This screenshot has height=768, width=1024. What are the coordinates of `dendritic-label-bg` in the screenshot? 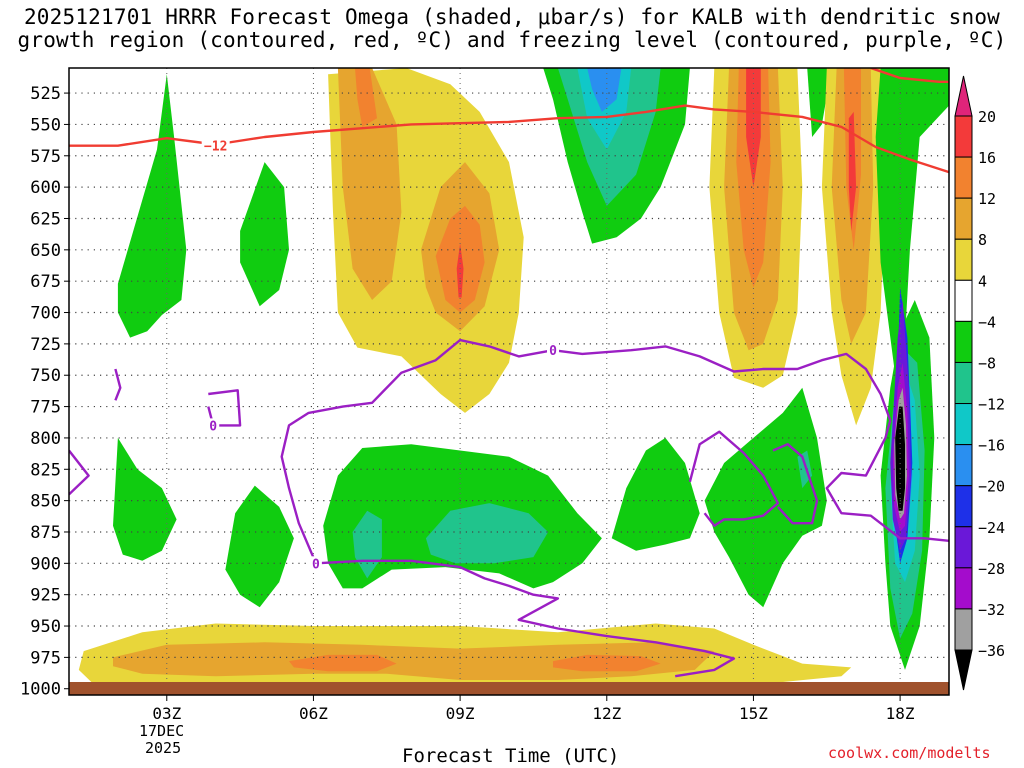 It's located at (215, 145).